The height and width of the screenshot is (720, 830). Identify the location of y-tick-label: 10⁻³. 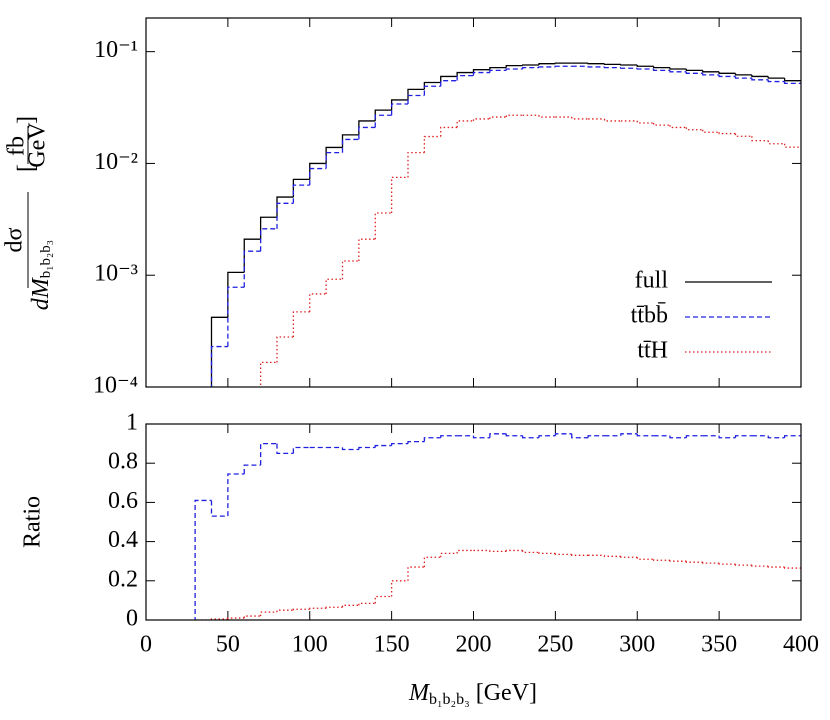
(116, 274).